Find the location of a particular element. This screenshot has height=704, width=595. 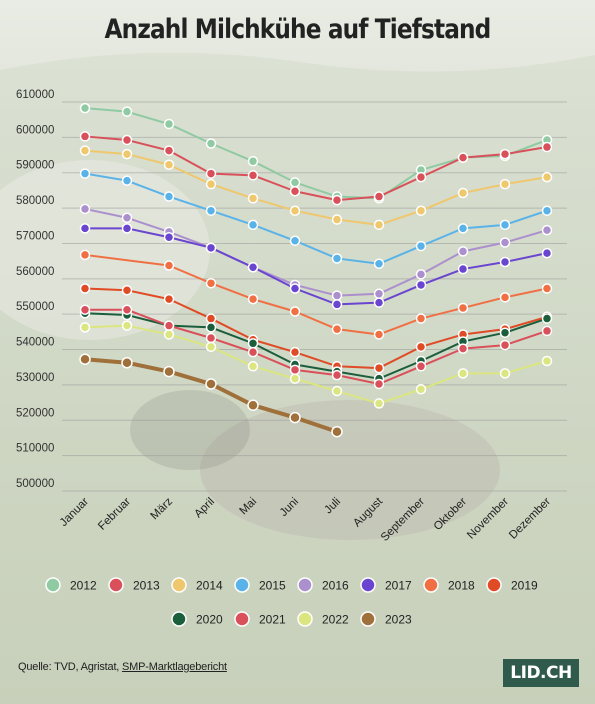

point-2013-Juni is located at coordinates (295, 191).